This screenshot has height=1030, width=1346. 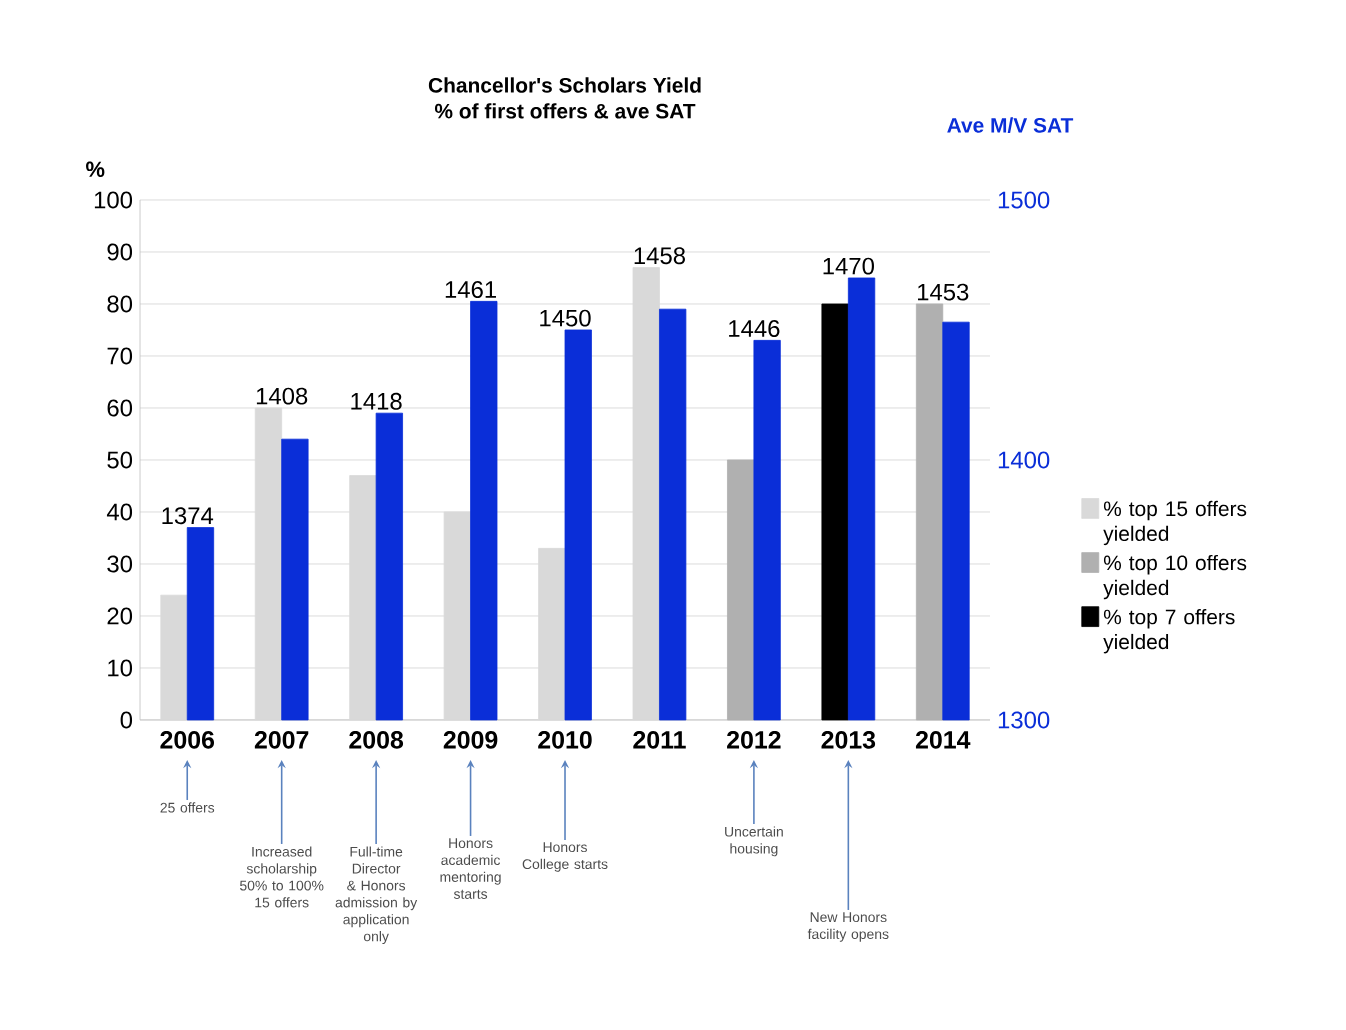 What do you see at coordinates (113, 200) in the screenshot?
I see `y-tick-label: 100` at bounding box center [113, 200].